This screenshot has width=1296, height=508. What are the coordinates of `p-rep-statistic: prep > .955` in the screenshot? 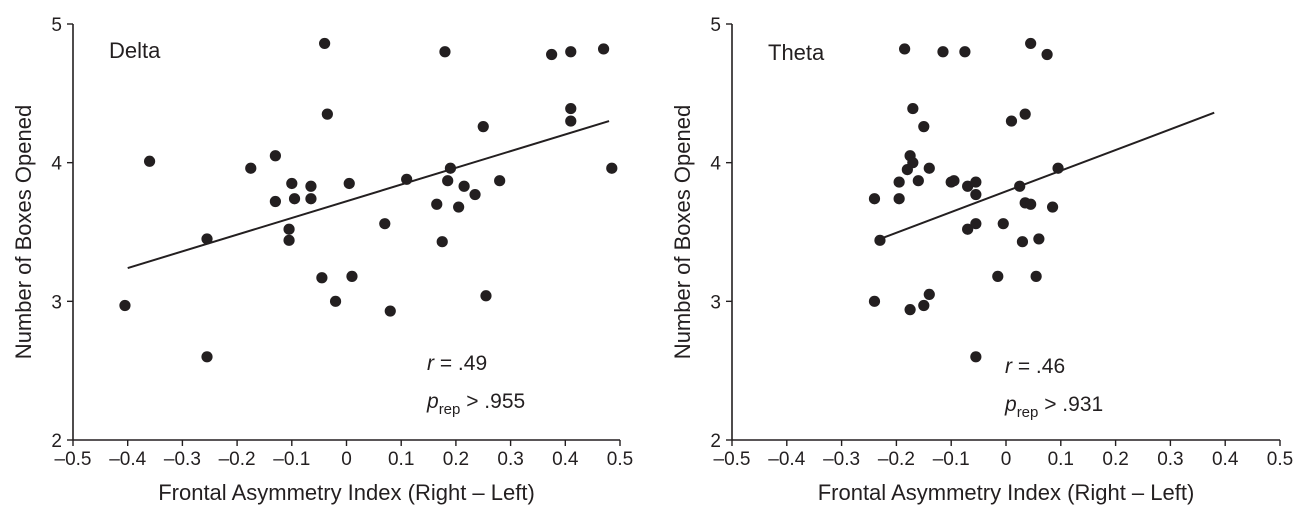 It's located at (475, 404).